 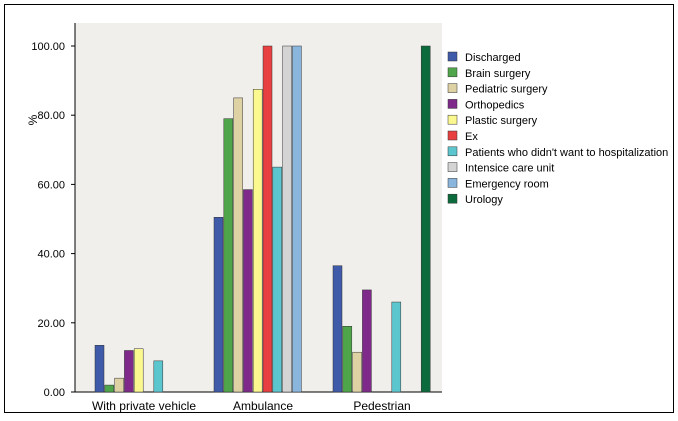 What do you see at coordinates (53, 220) in the screenshot?
I see `y-ticks: 0.00 20.00 40.00 60.00 80.00 100.00` at bounding box center [53, 220].